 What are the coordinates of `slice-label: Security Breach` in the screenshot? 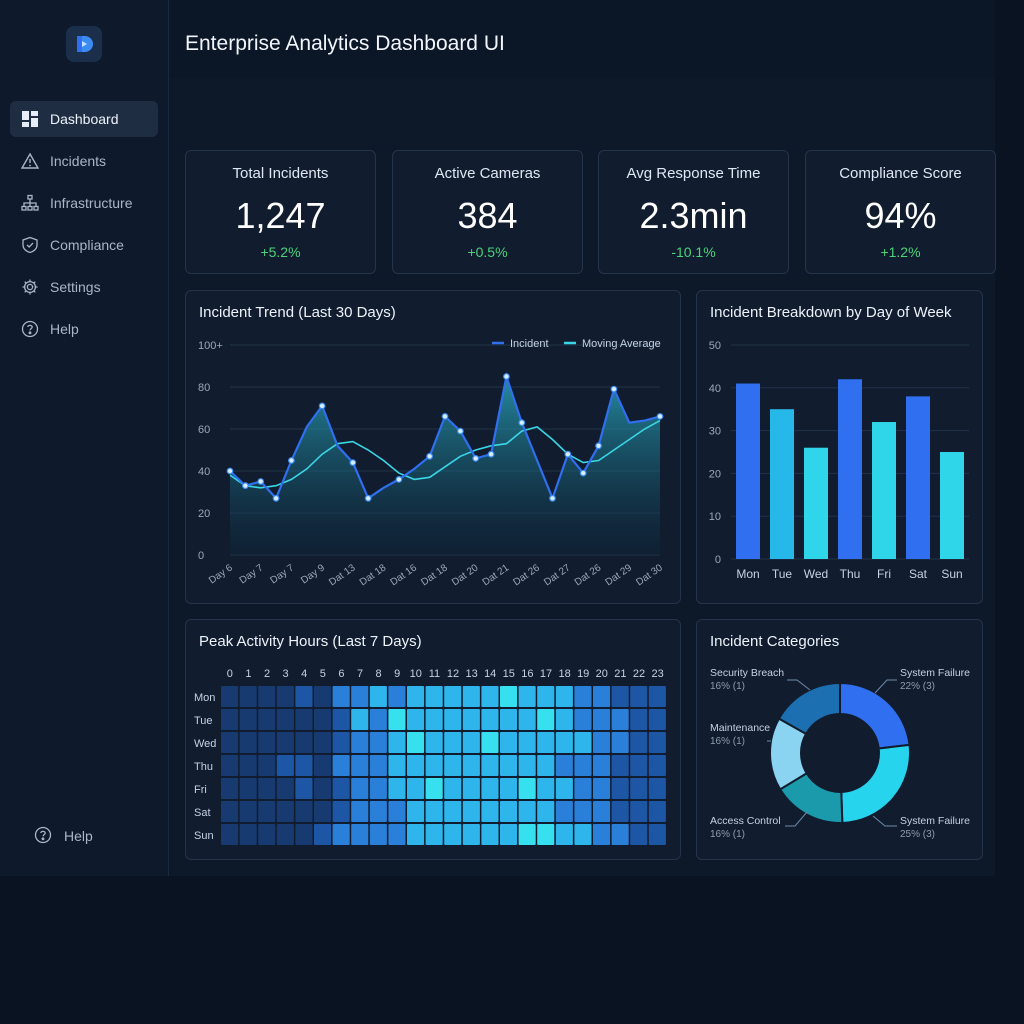 It's located at (747, 673).